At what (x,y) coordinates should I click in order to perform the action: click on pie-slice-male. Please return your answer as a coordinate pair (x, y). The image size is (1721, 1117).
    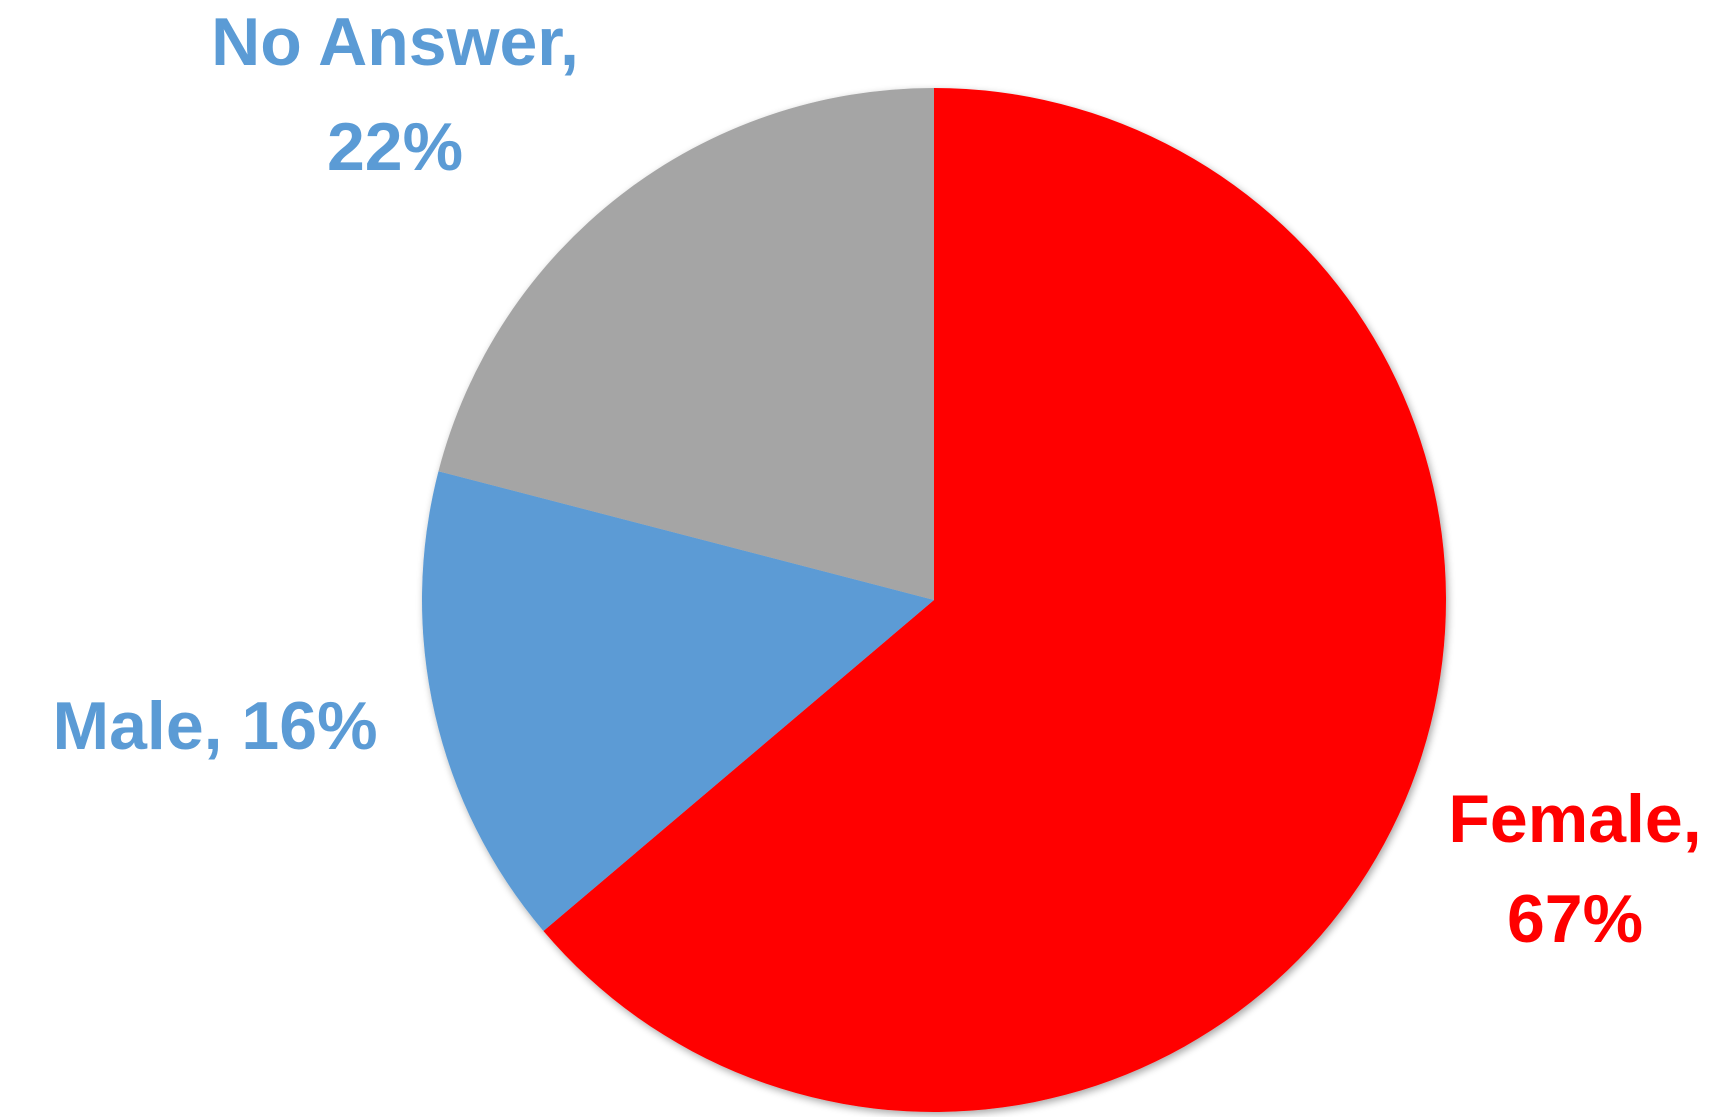
    Looking at the image, I should click on (678, 701).